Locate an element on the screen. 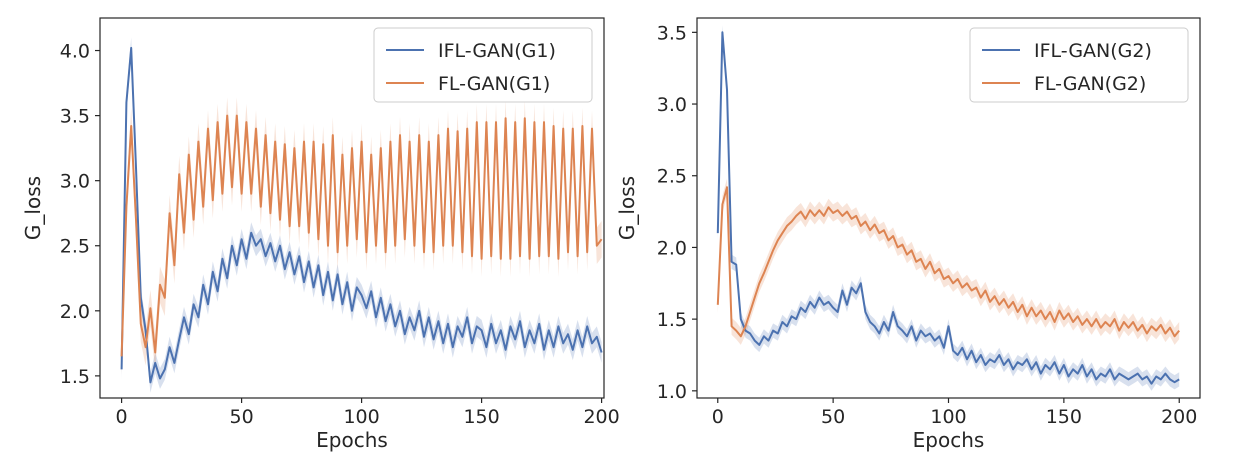 This screenshot has width=1236, height=460. legend-label-1: IFL-GAN(G1) is located at coordinates (497, 51).